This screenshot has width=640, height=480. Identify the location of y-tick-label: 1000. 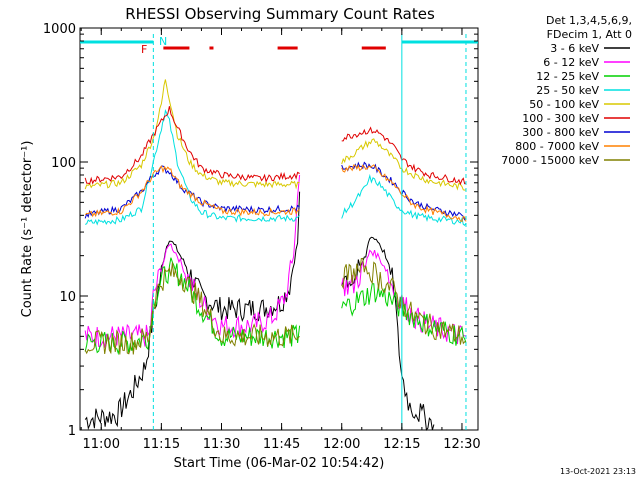
(59, 29).